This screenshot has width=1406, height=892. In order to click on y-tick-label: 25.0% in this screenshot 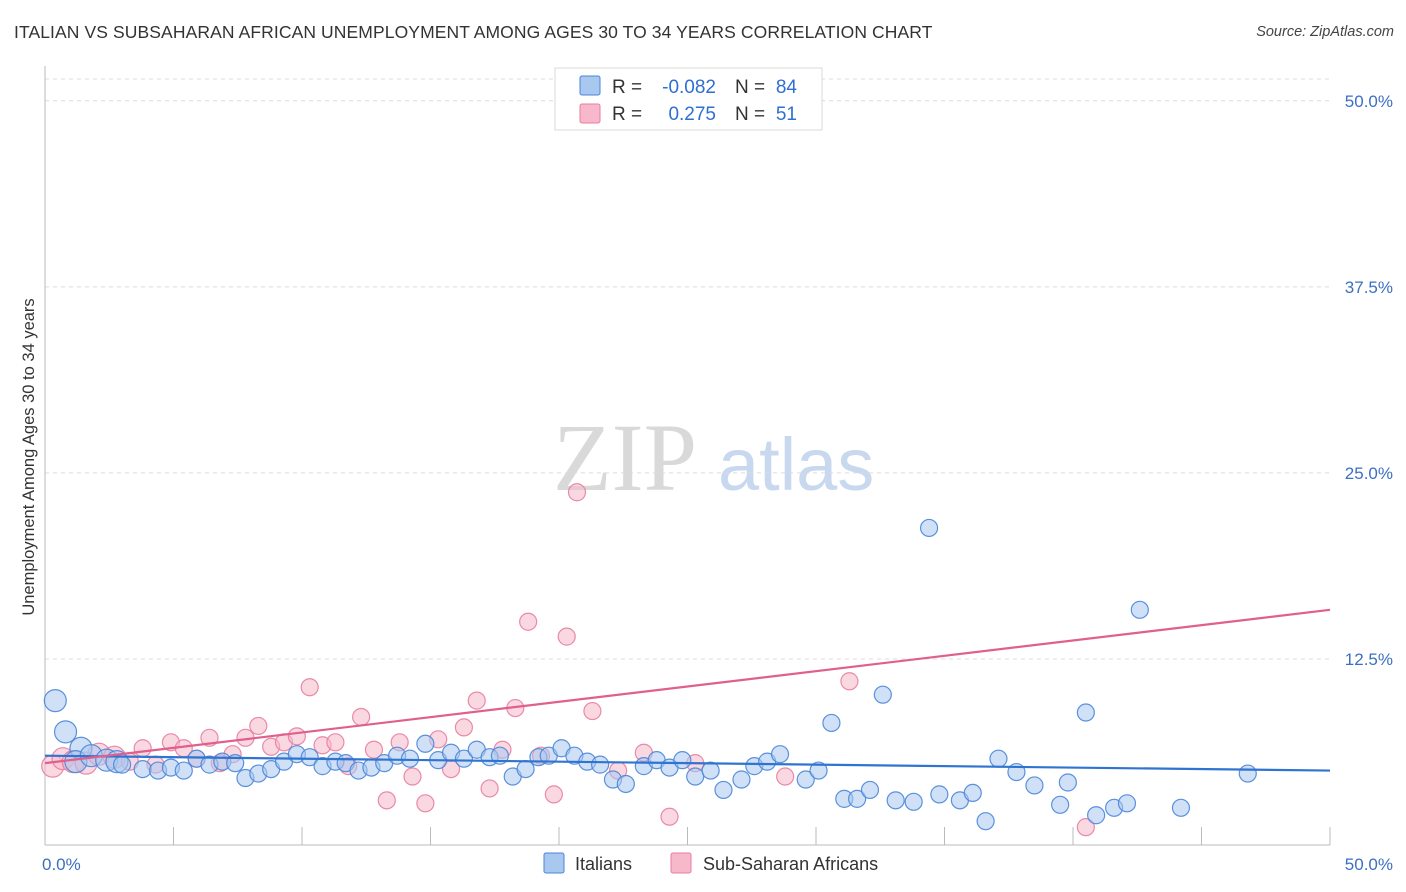, I will do `click(1369, 473)`.